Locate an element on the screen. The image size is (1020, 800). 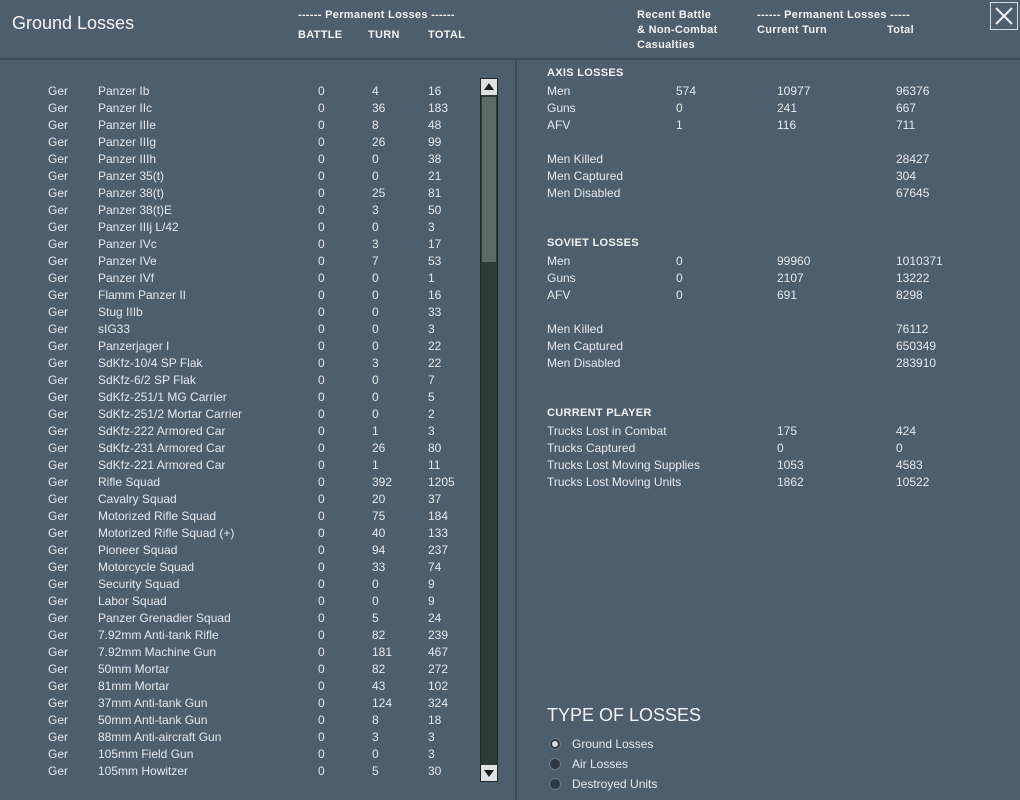
turn-losses: 94 is located at coordinates (379, 550).